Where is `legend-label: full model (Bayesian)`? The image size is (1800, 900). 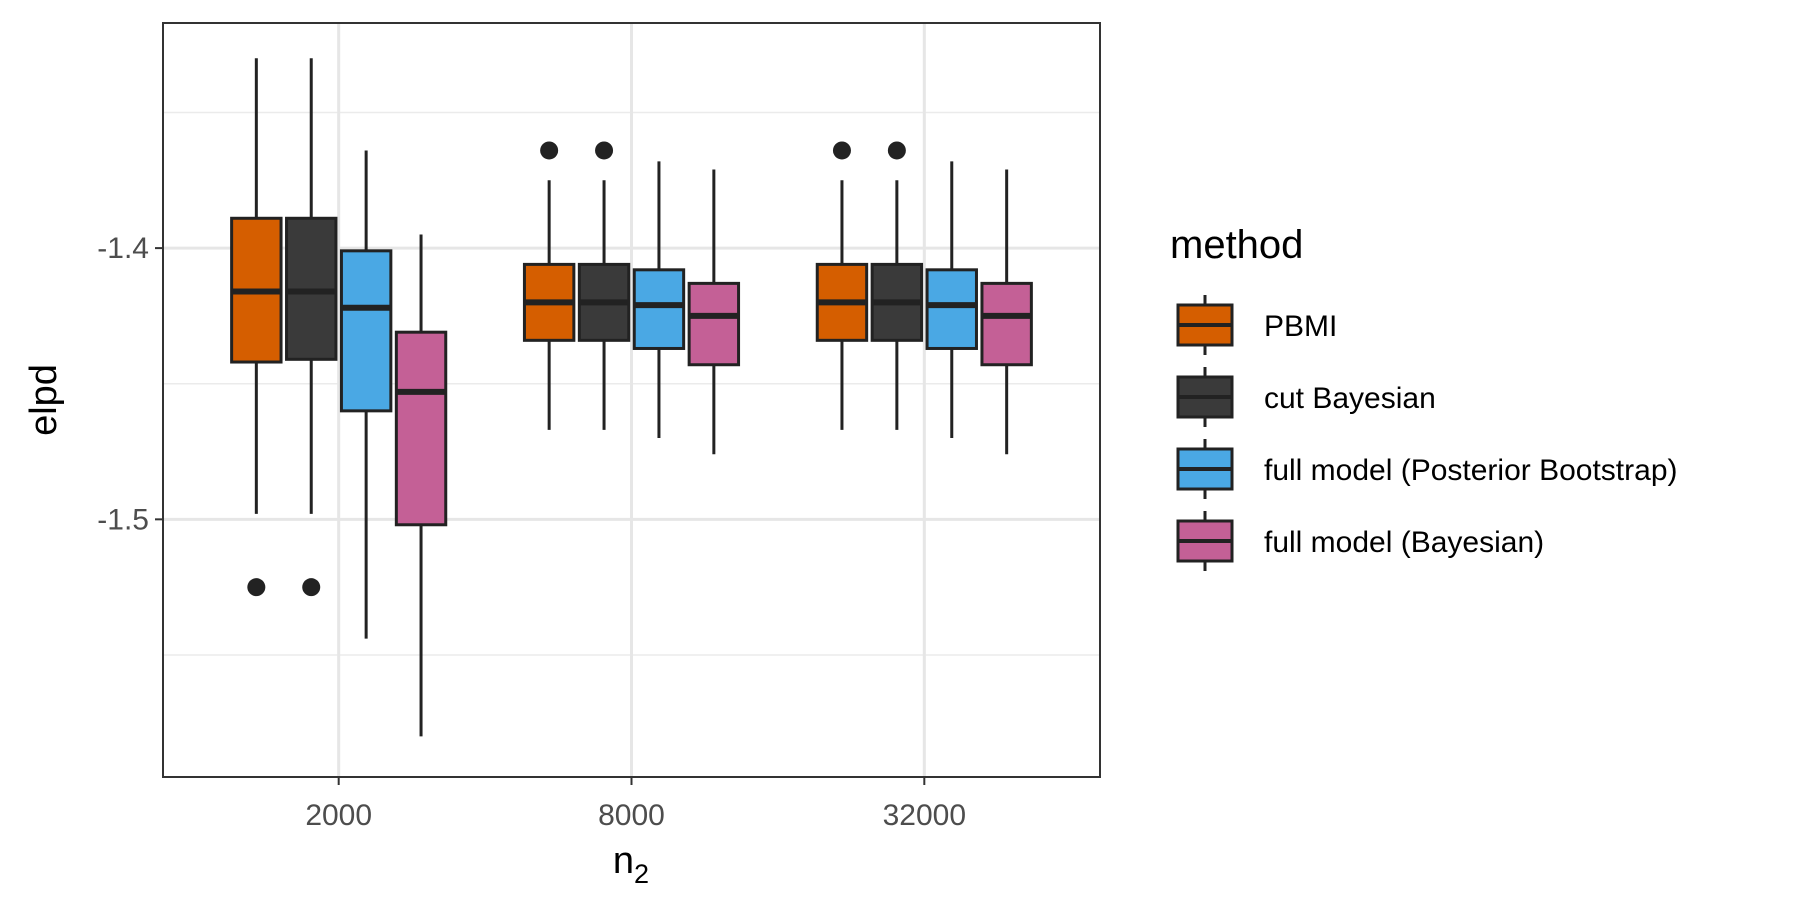
legend-label: full model (Bayesian) is located at coordinates (1404, 542).